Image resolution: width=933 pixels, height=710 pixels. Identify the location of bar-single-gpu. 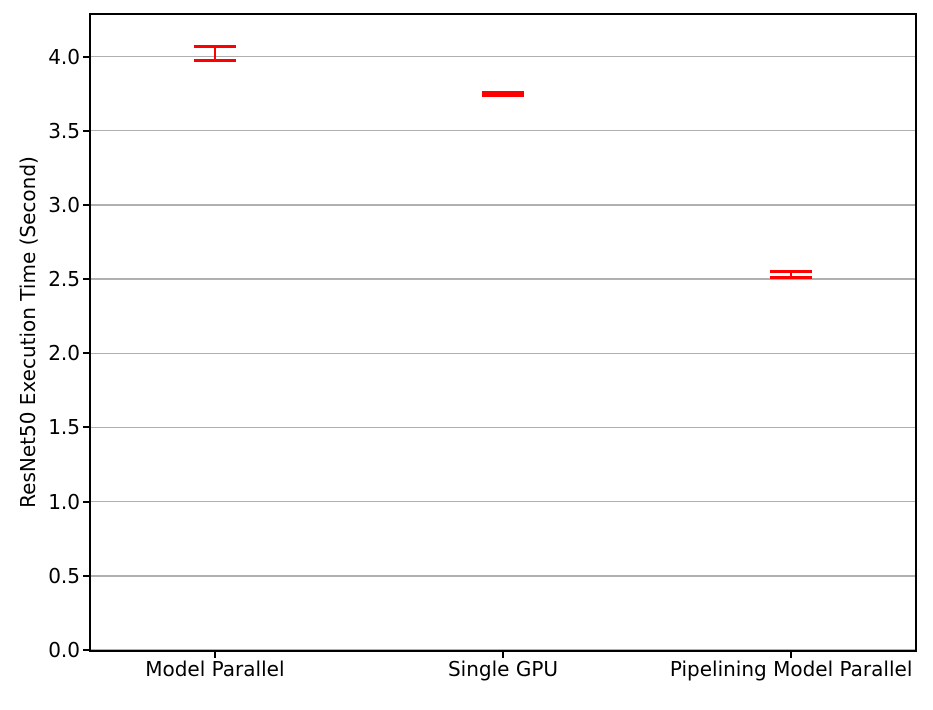
(503, 372).